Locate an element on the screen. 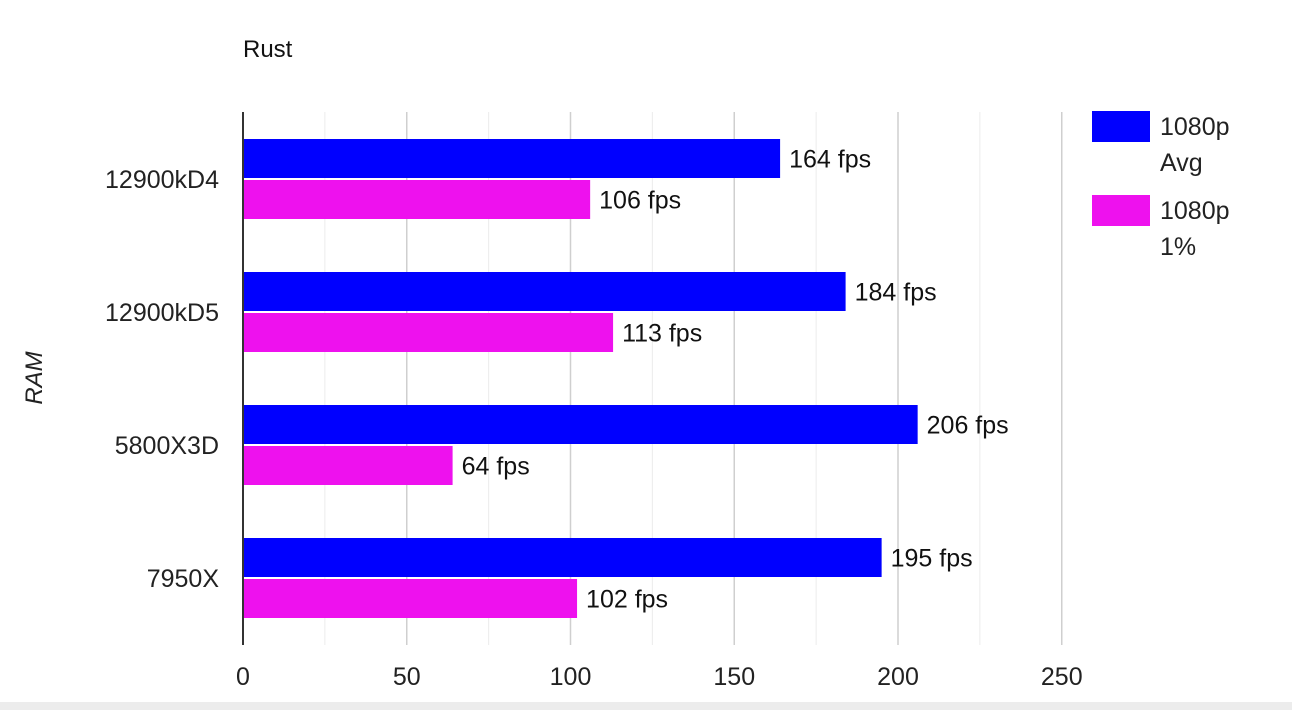 The height and width of the screenshot is (715, 1292). bottom-strip is located at coordinates (646, 706).